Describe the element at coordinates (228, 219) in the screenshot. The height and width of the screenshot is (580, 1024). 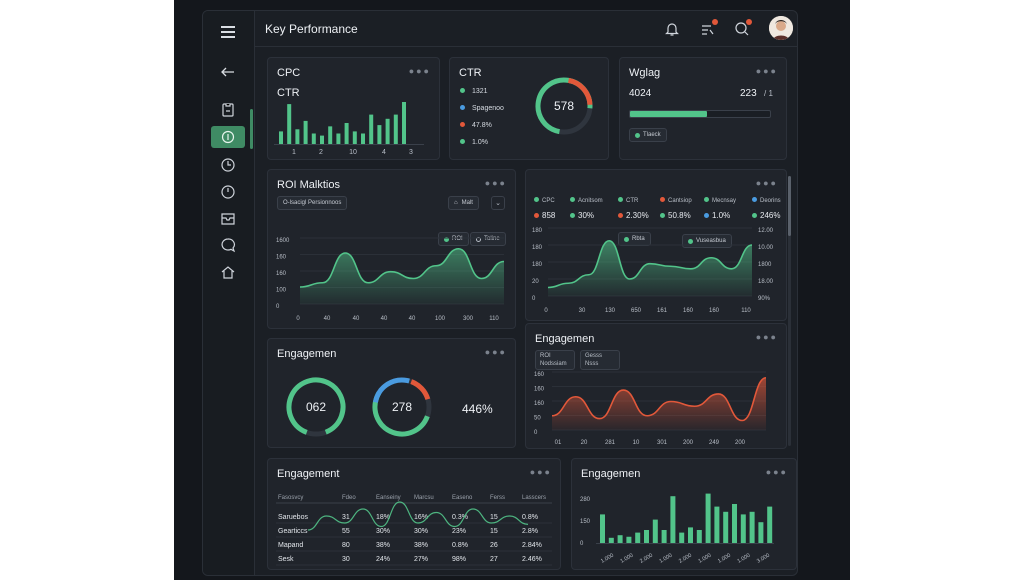
I see `inbox-icon` at that location.